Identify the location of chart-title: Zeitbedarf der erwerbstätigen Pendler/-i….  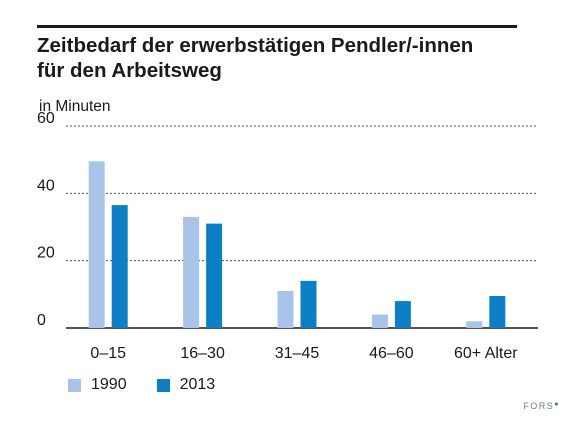
(287, 58).